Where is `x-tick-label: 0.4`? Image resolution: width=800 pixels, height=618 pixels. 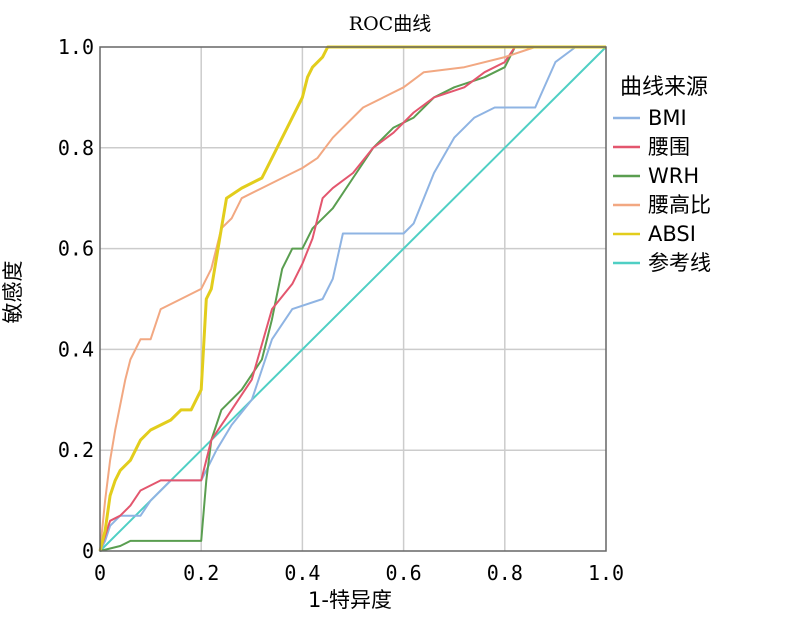
x-tick-label: 0.4 is located at coordinates (302, 573).